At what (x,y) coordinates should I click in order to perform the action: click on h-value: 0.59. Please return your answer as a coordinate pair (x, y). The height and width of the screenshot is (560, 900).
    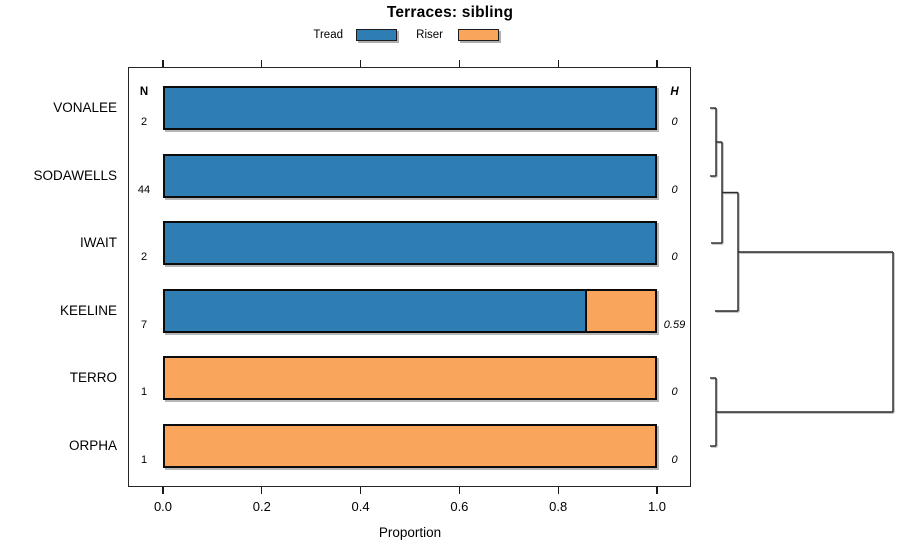
    Looking at the image, I should click on (674, 325).